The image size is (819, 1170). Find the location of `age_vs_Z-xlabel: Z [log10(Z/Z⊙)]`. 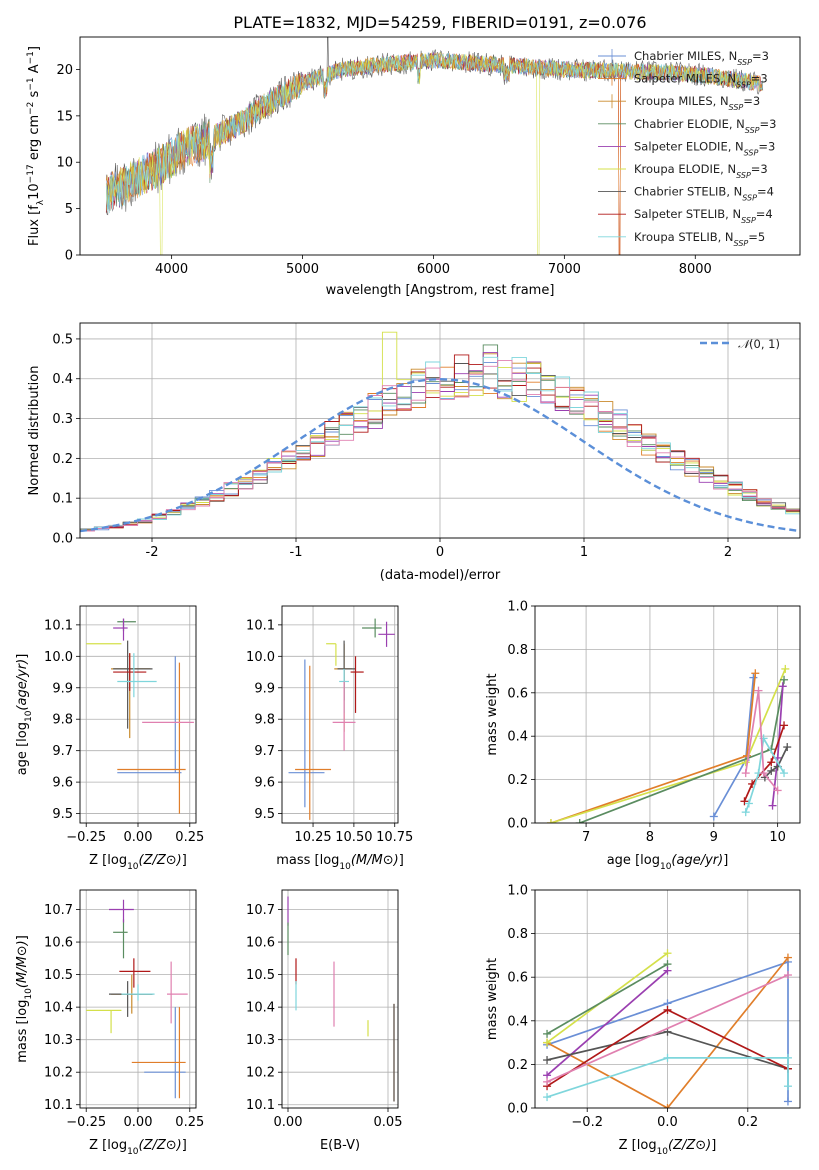

age_vs_Z-xlabel: Z [log10(Z/Z⊙)] is located at coordinates (138, 862).